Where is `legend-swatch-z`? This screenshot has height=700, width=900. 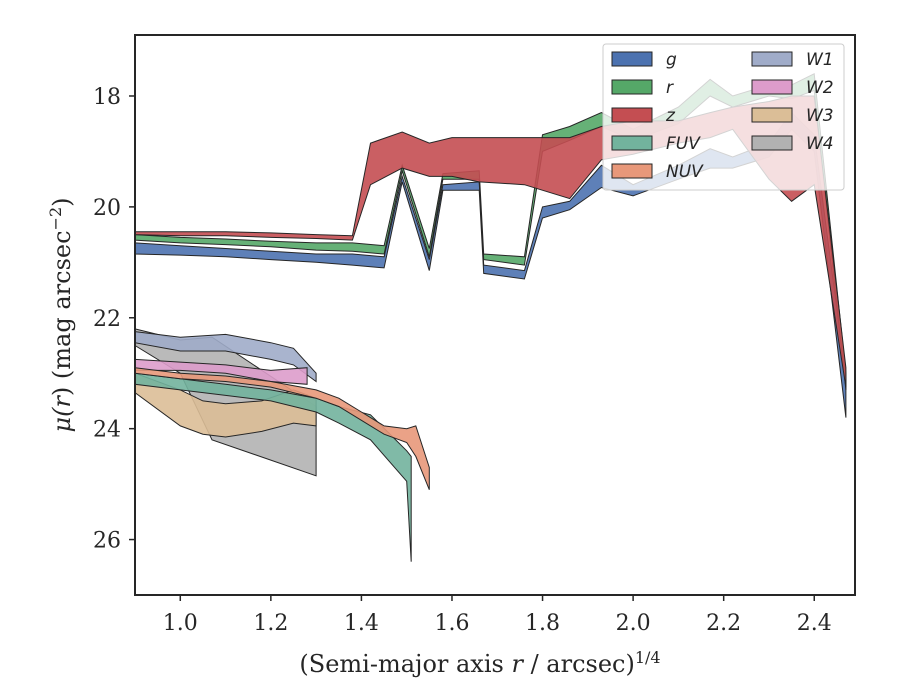 legend-swatch-z is located at coordinates (632, 115).